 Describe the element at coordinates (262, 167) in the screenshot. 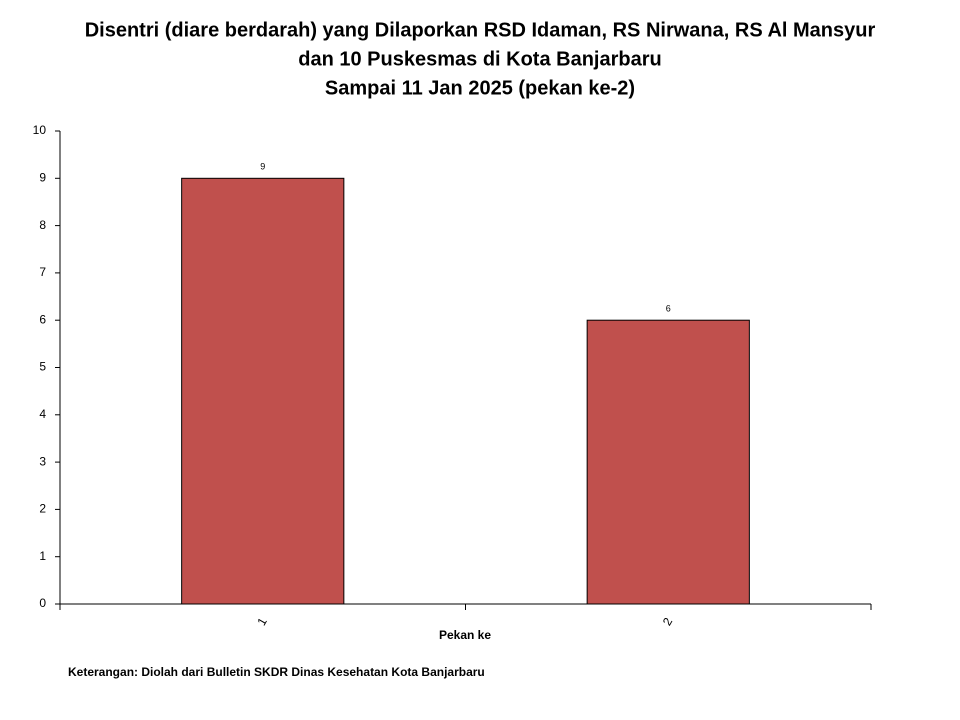

I see `data-label: 9` at that location.